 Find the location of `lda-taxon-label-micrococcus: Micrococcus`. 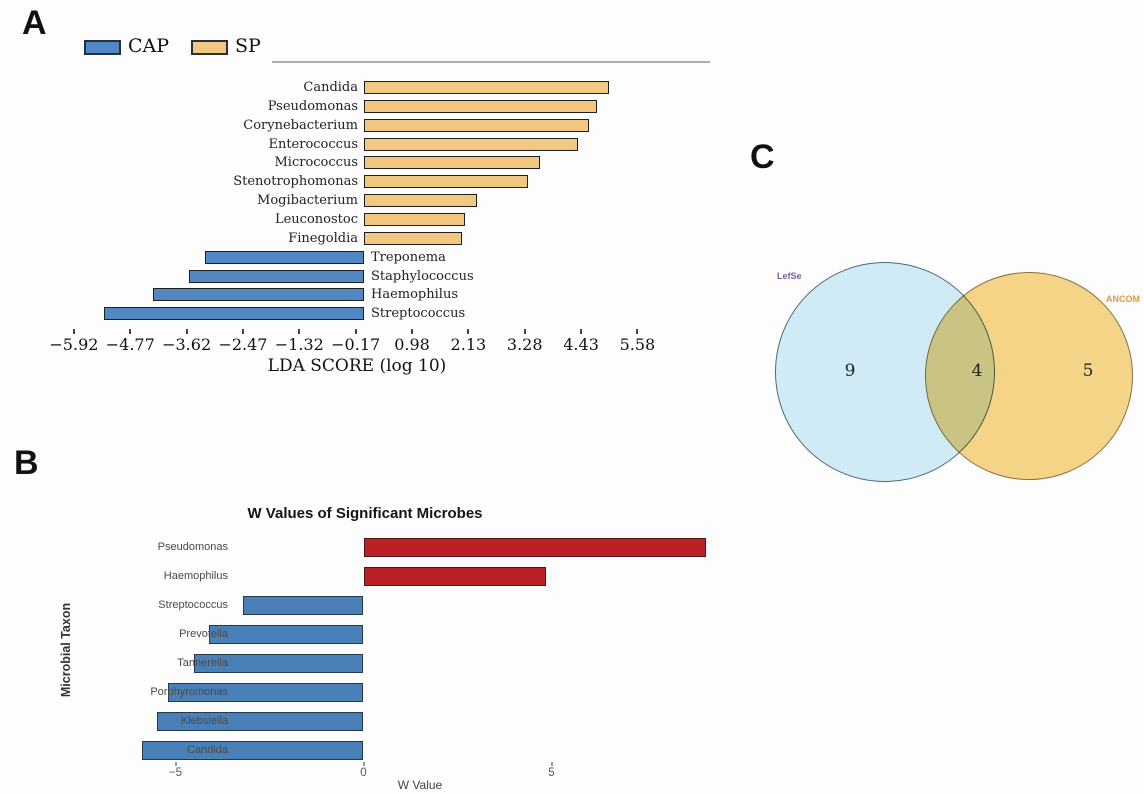

lda-taxon-label-micrococcus: Micrococcus is located at coordinates (316, 162).